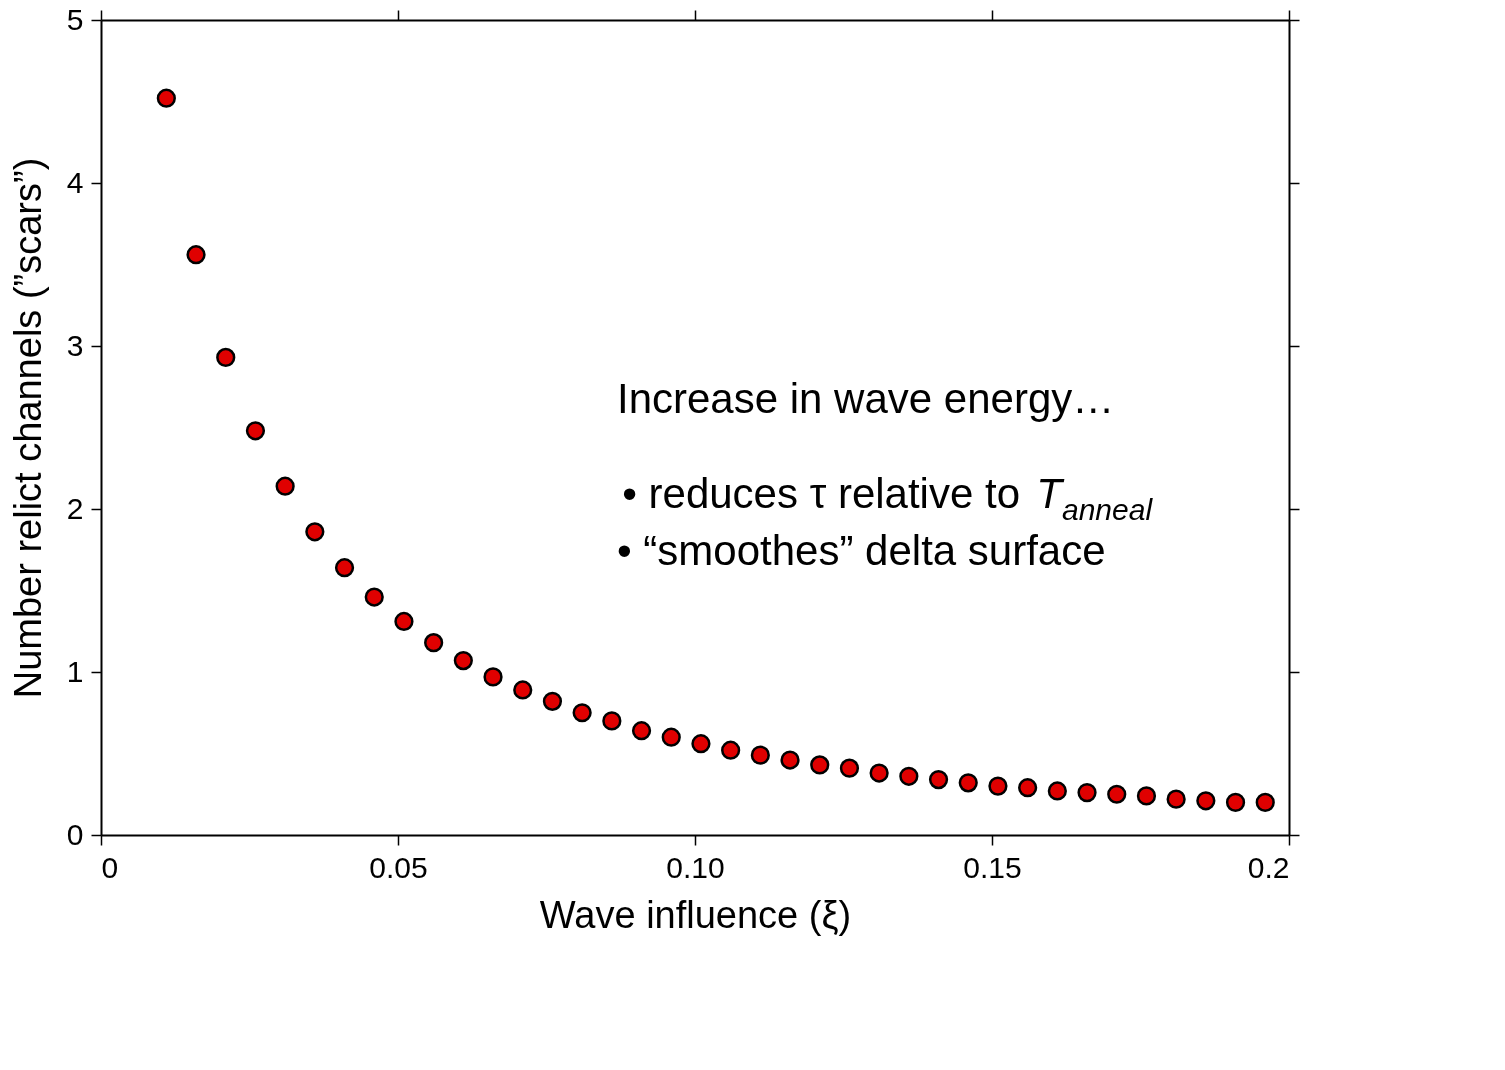  What do you see at coordinates (695, 867) in the screenshot?
I see `x-tick-label: 0.10` at bounding box center [695, 867].